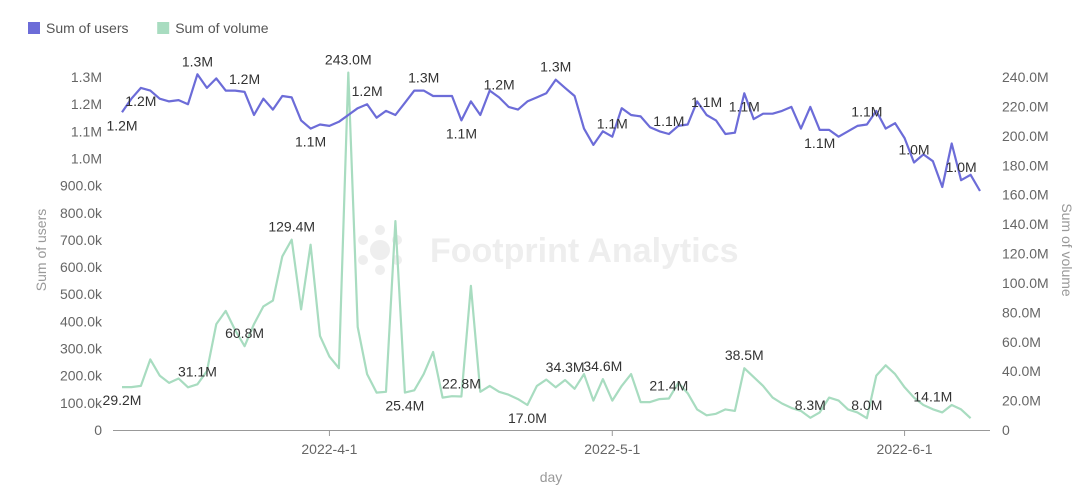 The image size is (1080, 495). I want to click on y-right-tick-label: 80.0M, so click(1021, 312).